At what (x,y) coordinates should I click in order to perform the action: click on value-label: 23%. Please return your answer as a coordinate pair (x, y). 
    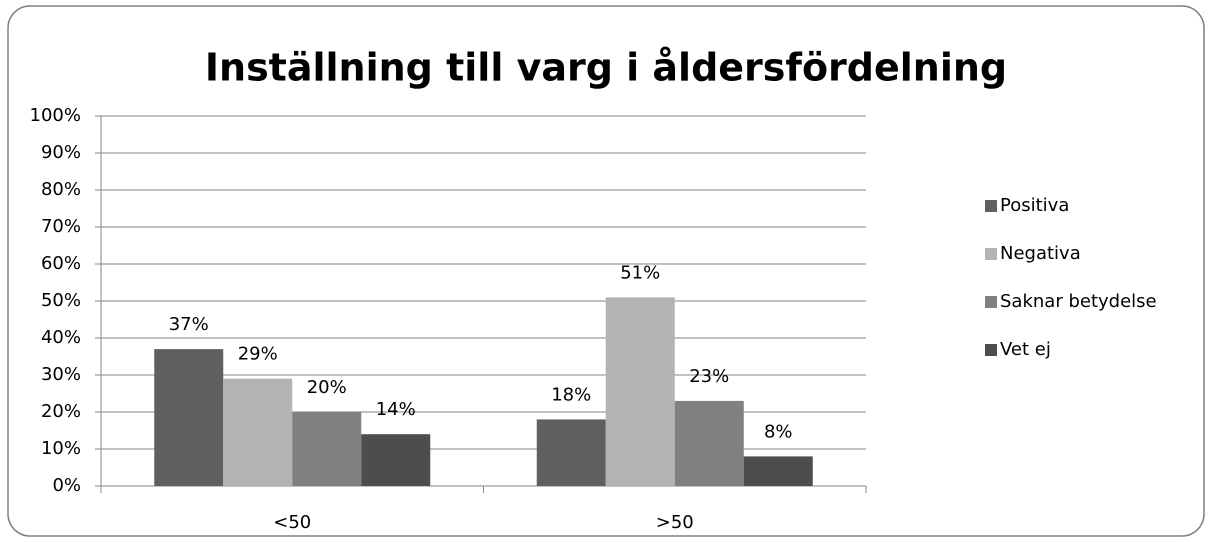
    Looking at the image, I should click on (709, 376).